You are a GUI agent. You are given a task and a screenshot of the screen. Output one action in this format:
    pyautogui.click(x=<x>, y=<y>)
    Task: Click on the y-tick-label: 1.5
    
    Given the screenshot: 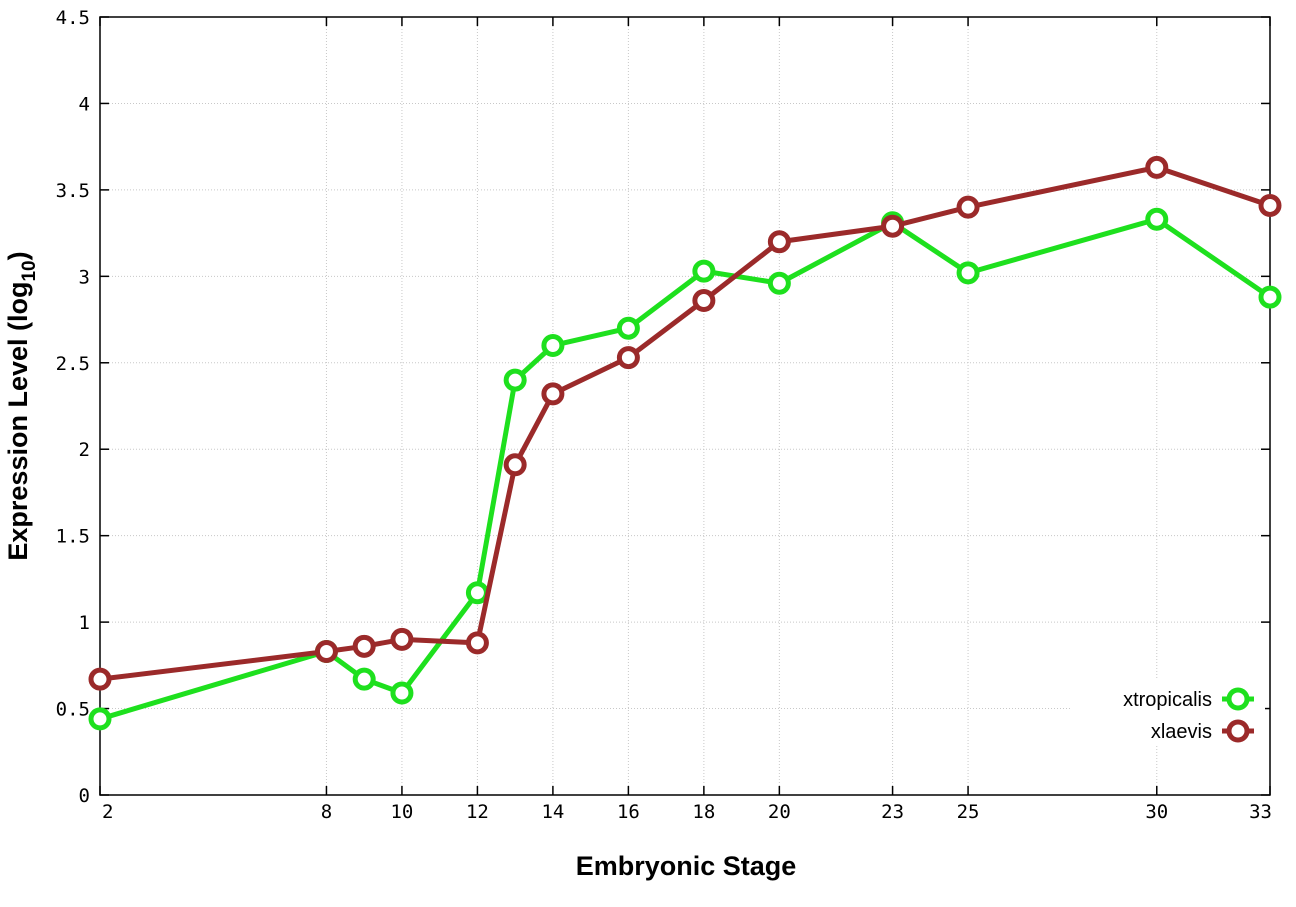 What is the action you would take?
    pyautogui.click(x=73, y=537)
    